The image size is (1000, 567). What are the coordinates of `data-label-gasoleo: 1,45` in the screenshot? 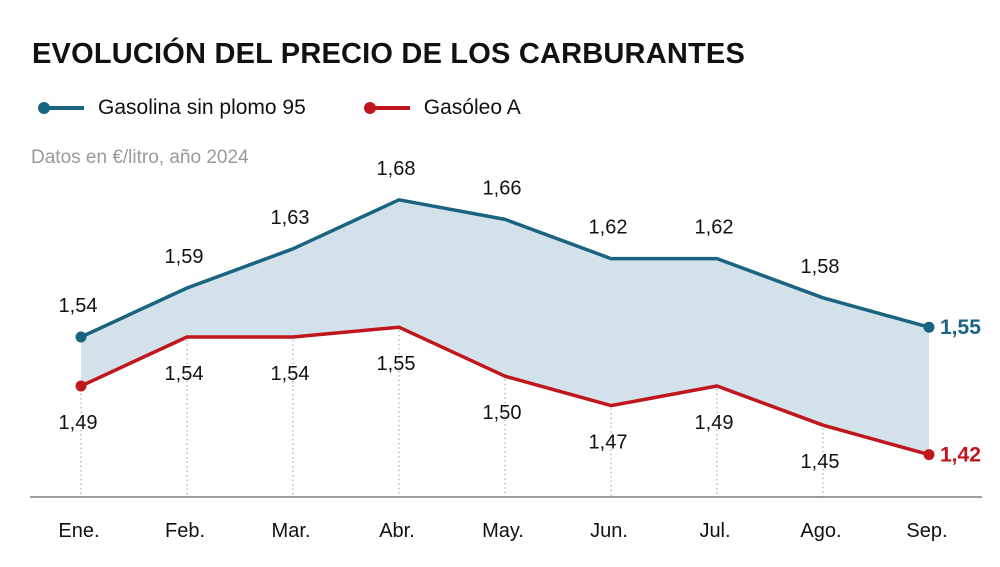 It's located at (820, 462).